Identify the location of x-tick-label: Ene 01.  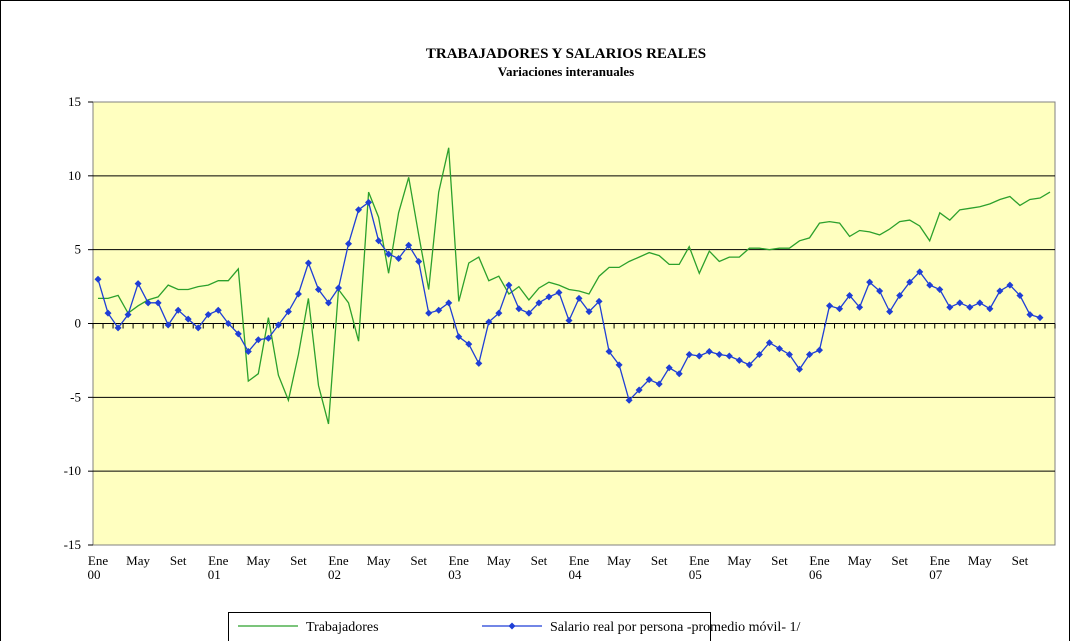
(218, 567).